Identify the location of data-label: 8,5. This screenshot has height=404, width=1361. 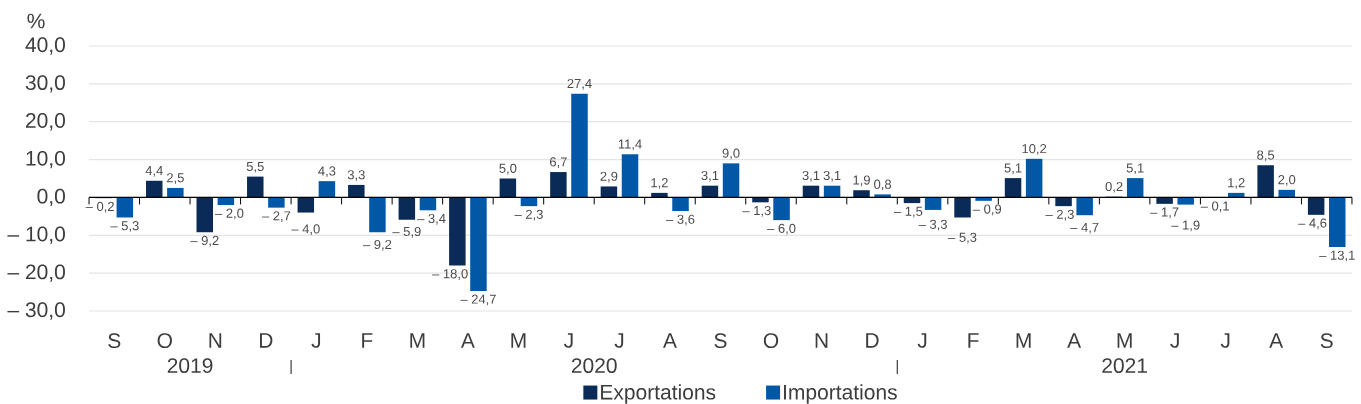
(1266, 156).